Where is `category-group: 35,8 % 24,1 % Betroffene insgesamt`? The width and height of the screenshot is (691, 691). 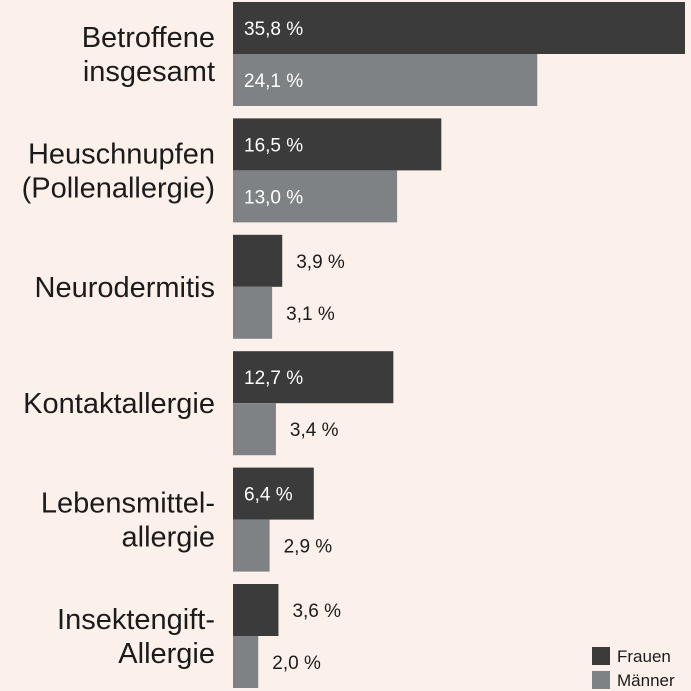
category-group: 35,8 % 24,1 % Betroffene insgesamt is located at coordinates (383, 54).